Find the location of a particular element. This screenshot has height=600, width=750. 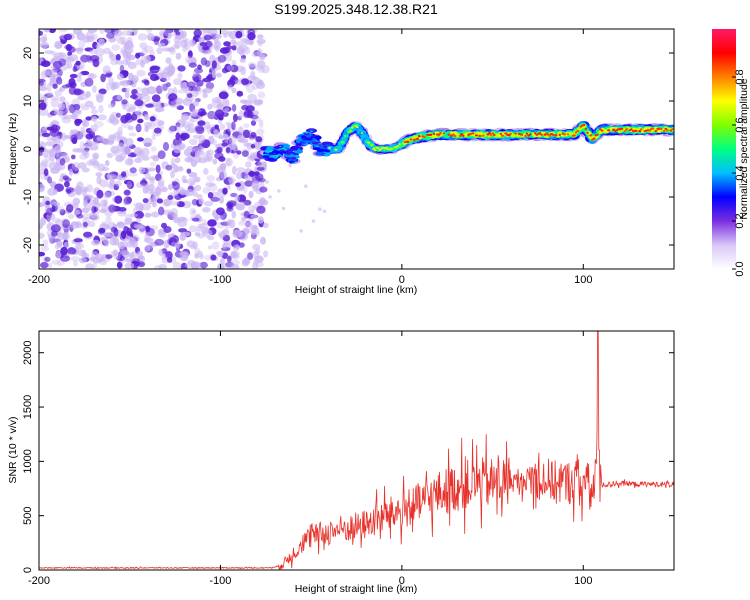

snr-x-label: Height of straight line (km) is located at coordinates (356, 589).